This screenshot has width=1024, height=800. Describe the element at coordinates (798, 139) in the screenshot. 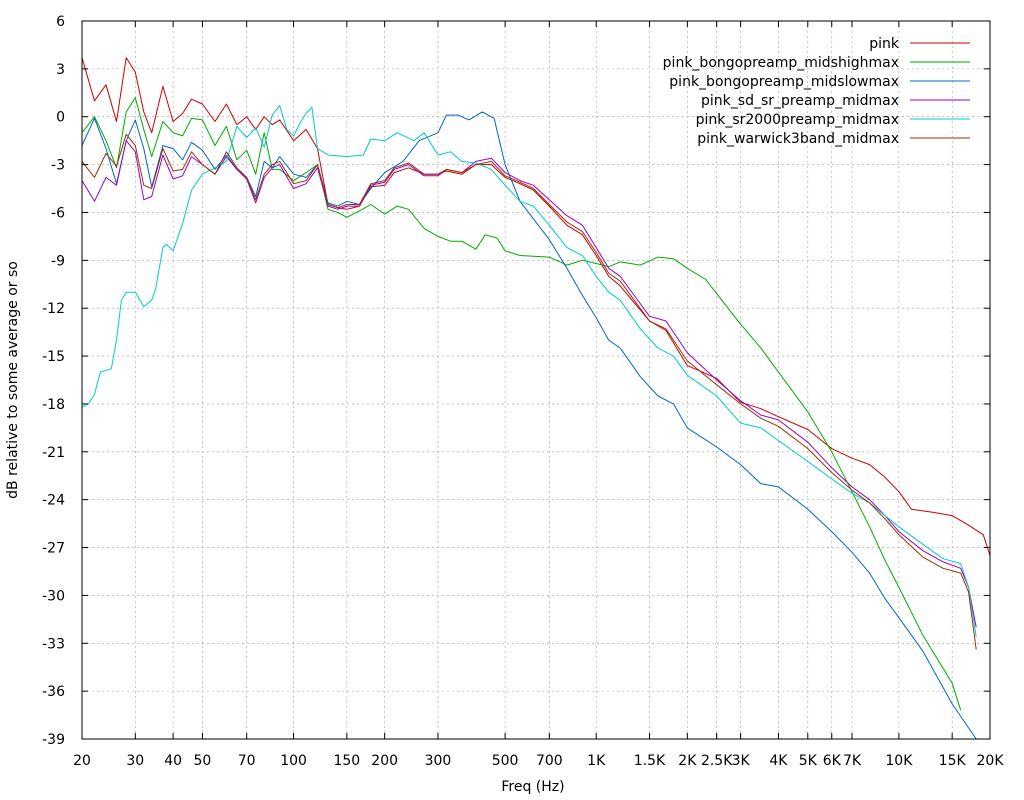

I see `legend-label-pink-warwick3band-midmax: pink_warwick3band_midmax` at that location.